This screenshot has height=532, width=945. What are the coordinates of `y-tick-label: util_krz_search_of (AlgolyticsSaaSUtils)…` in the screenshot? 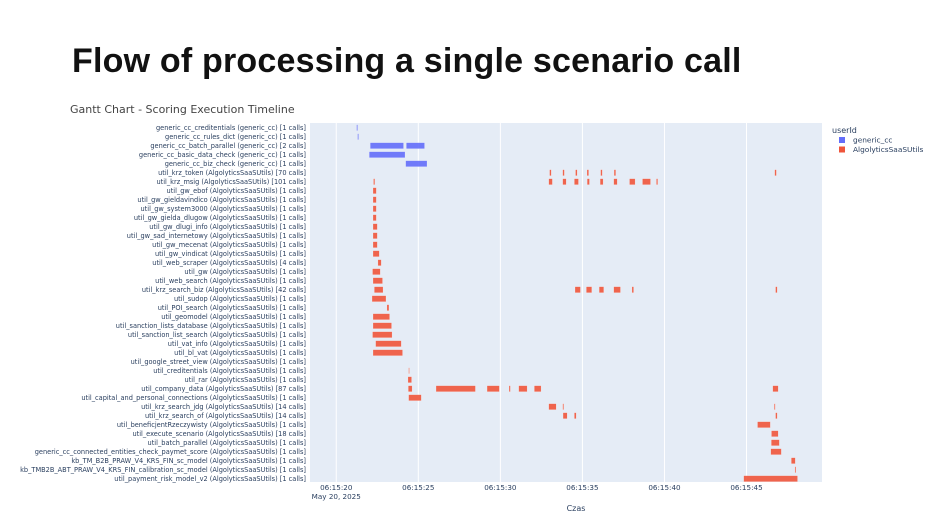 It's located at (225, 416).